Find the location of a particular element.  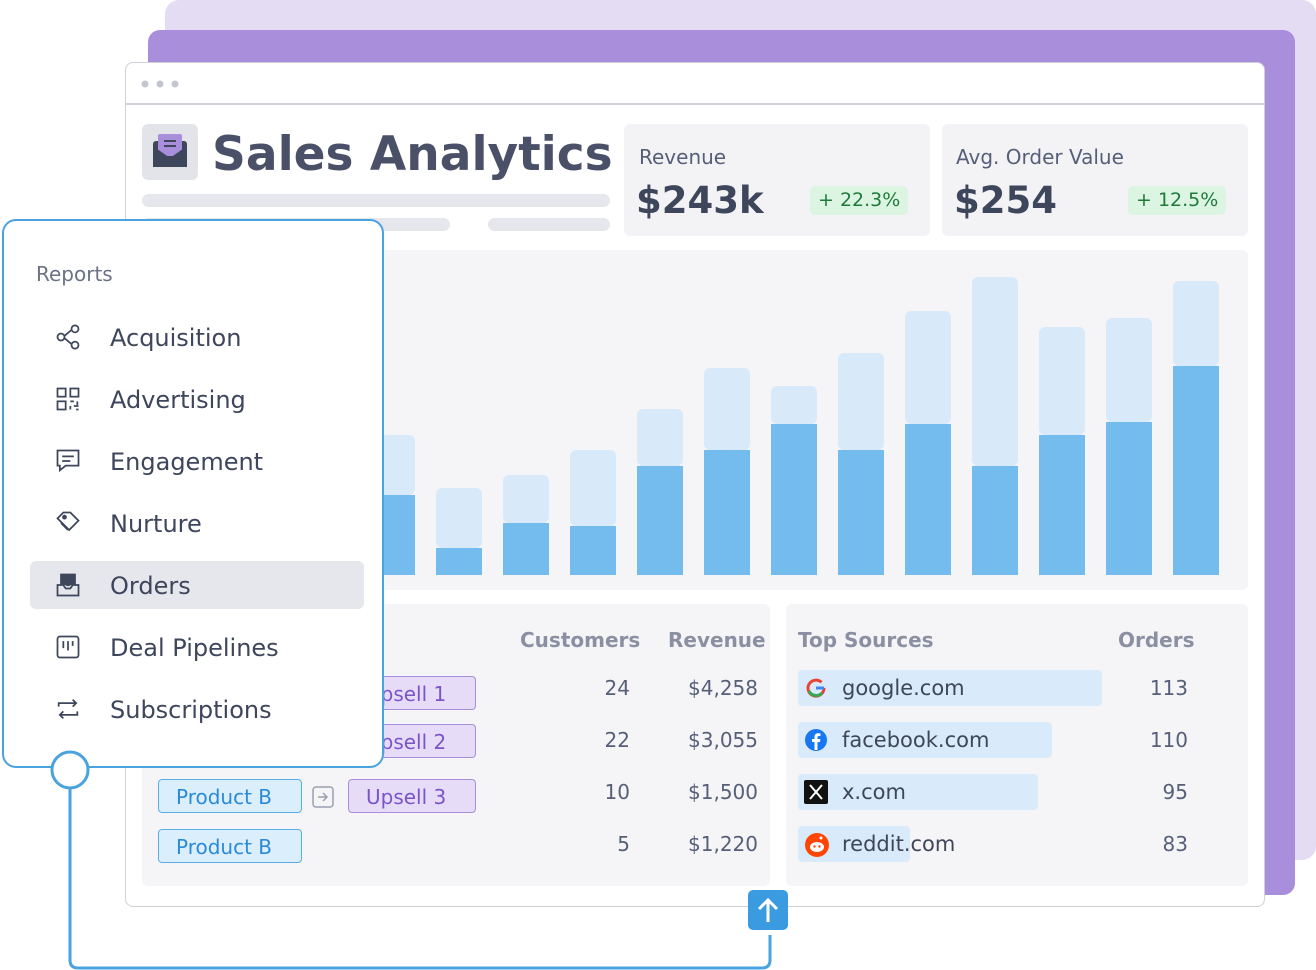

orders-cell: 95 is located at coordinates (1175, 792).